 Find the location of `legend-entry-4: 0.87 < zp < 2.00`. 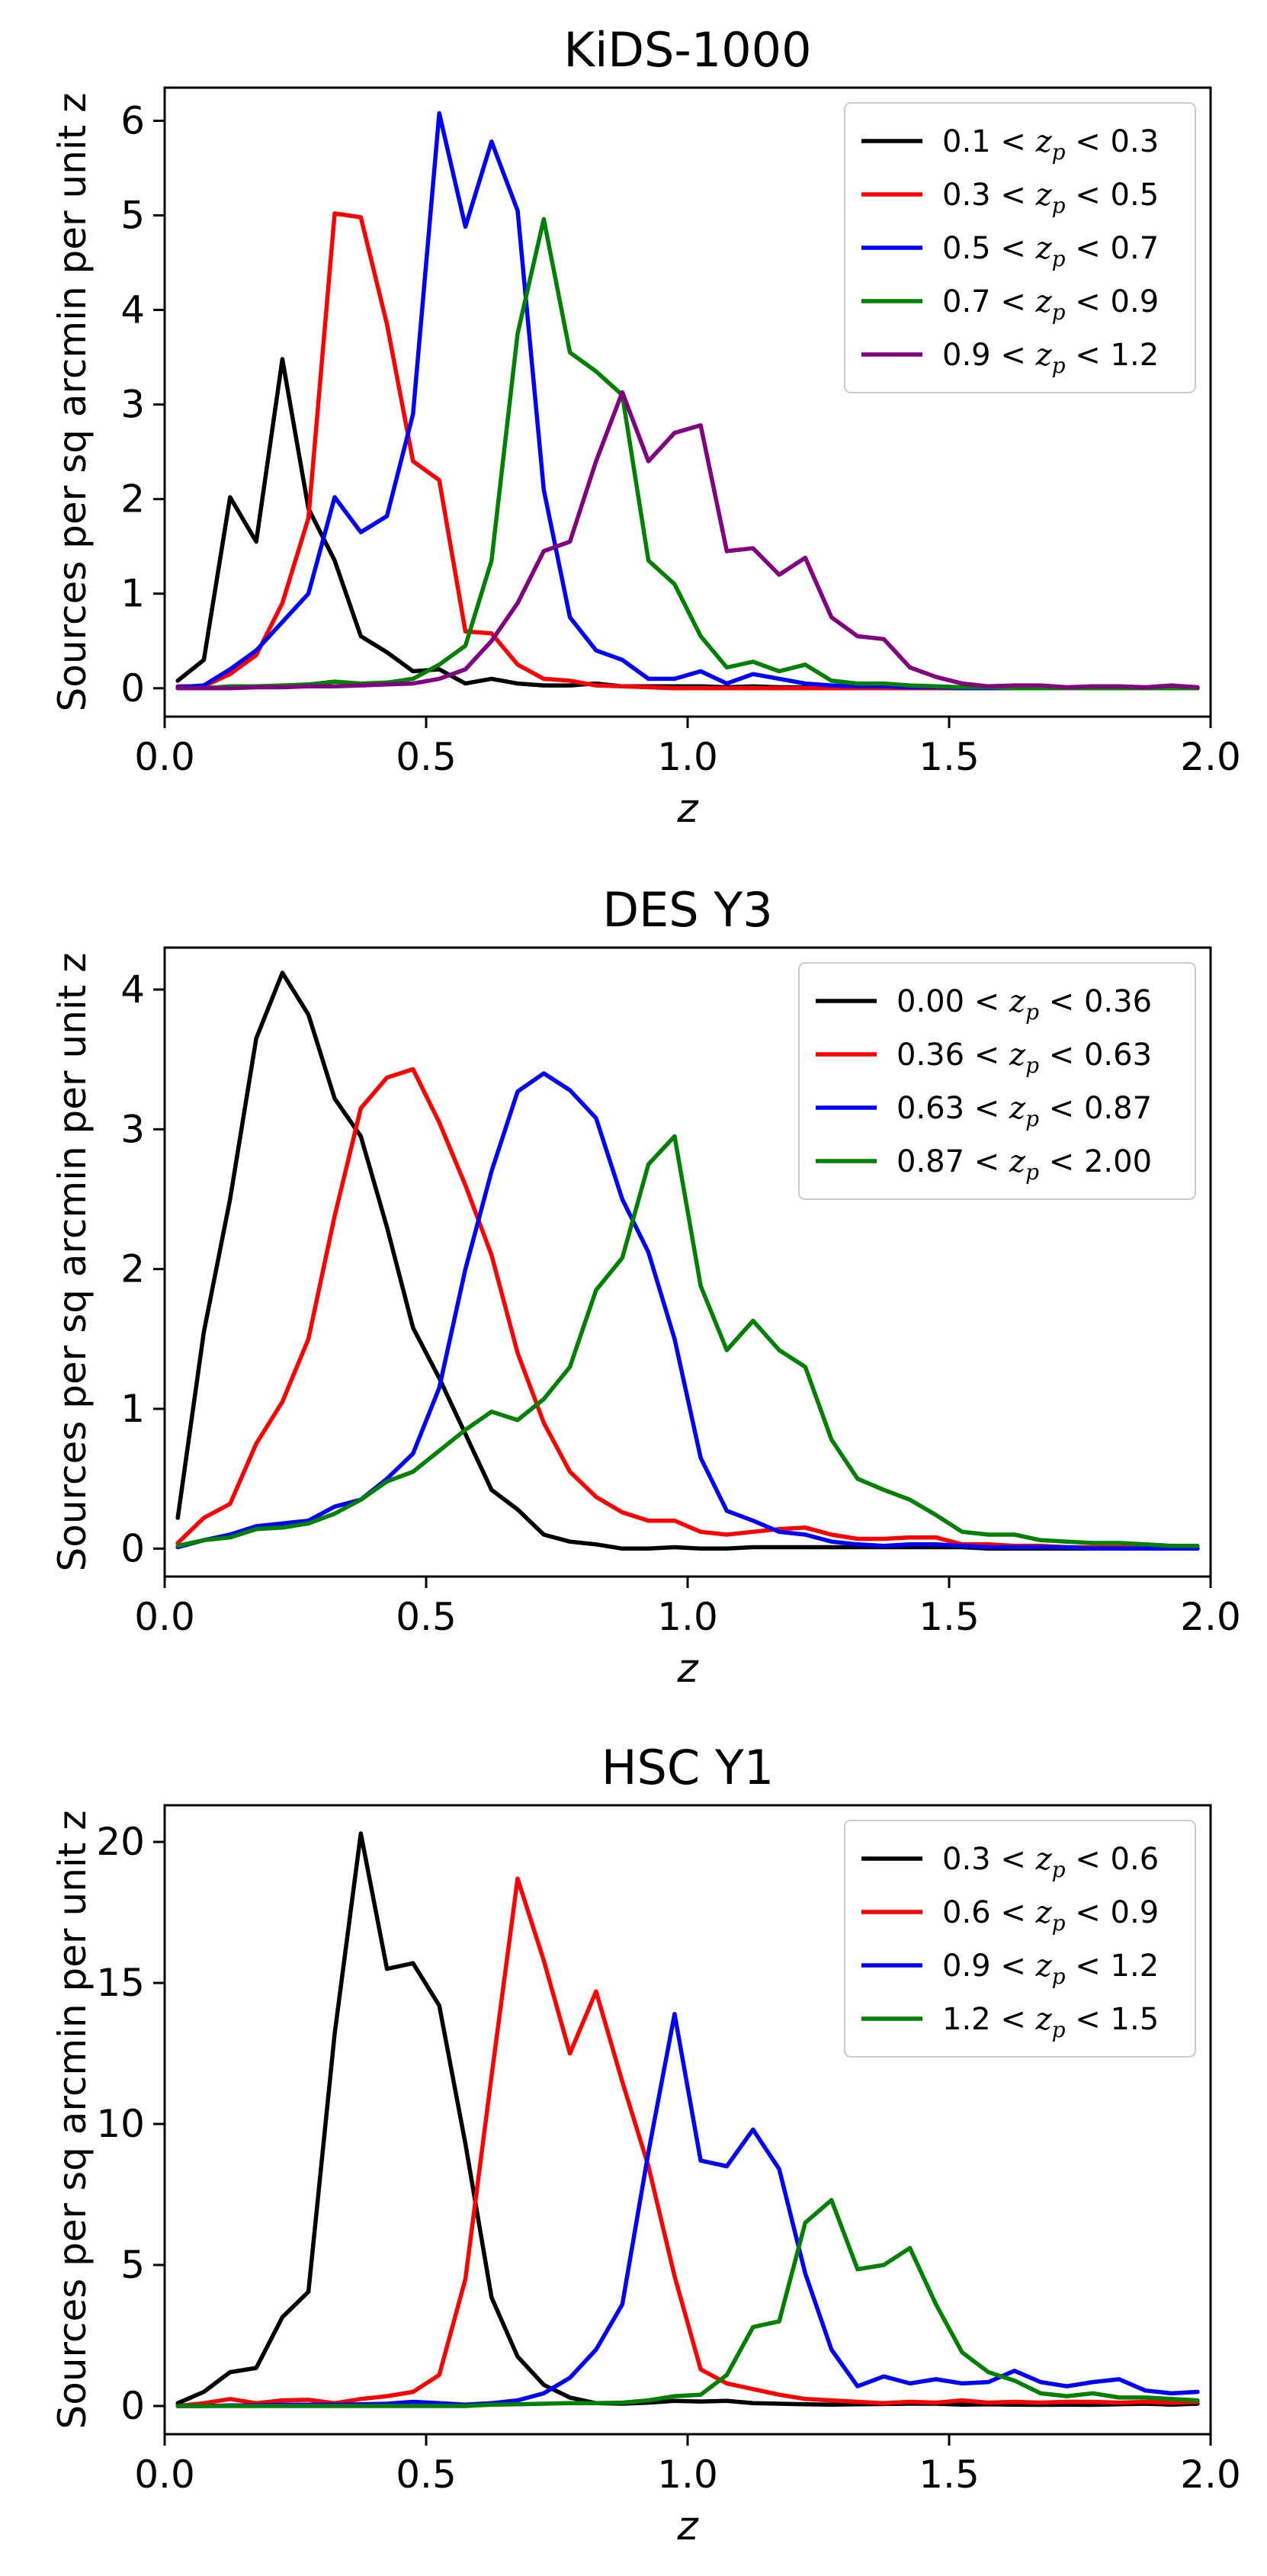

legend-entry-4: 0.87 < zp < 2.00 is located at coordinates (984, 1164).